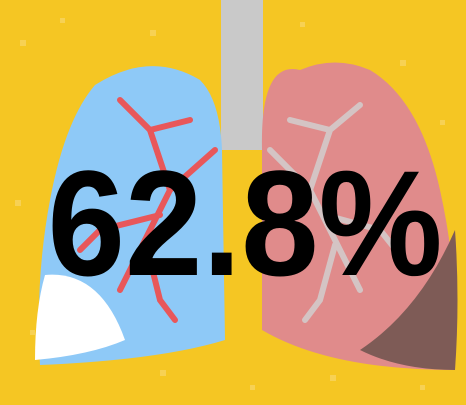 The height and width of the screenshot is (405, 466). Describe the element at coordinates (409, 300) in the screenshot. I see `right-lung-patch` at that location.